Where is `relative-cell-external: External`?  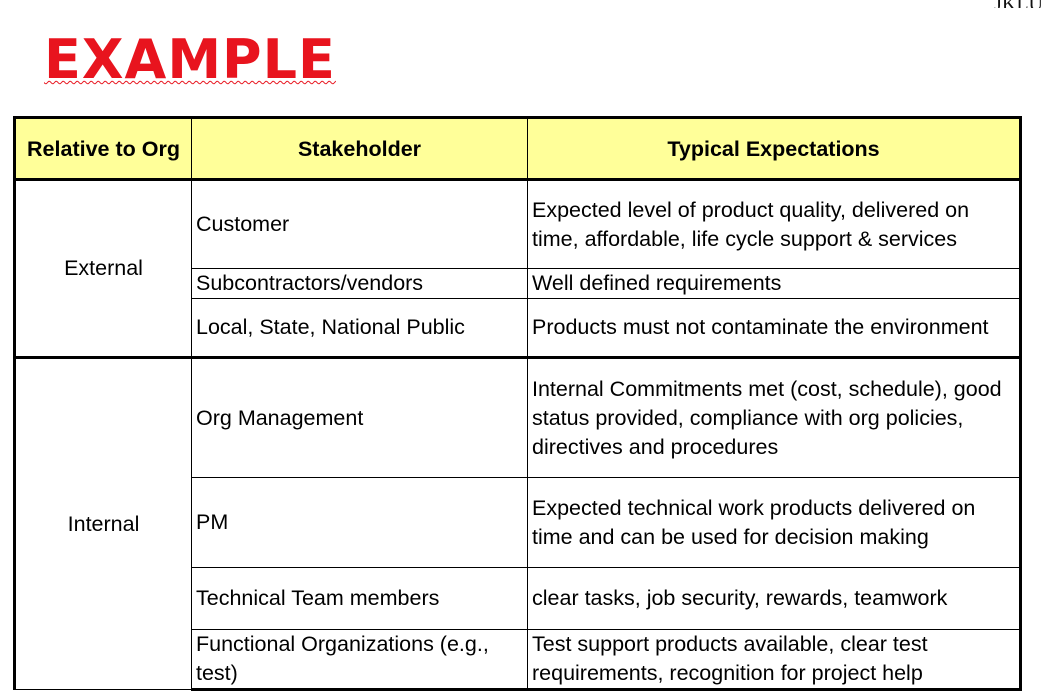 relative-cell-external: External is located at coordinates (102, 268).